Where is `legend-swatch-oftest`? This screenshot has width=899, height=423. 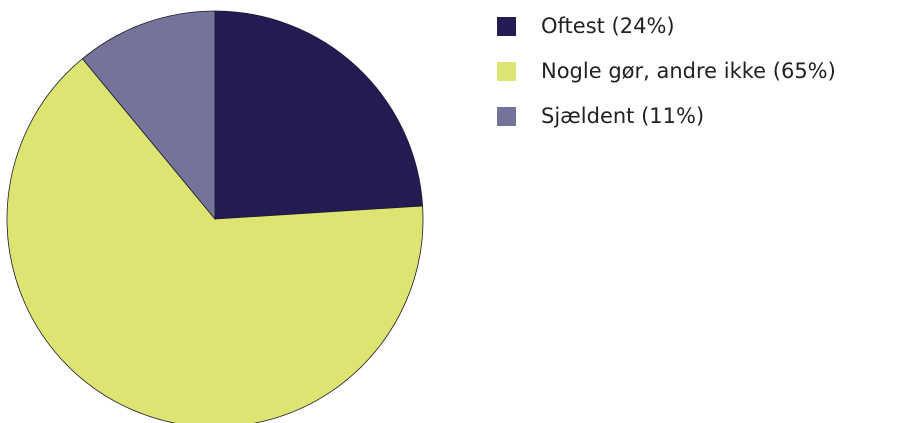
legend-swatch-oftest is located at coordinates (506, 26).